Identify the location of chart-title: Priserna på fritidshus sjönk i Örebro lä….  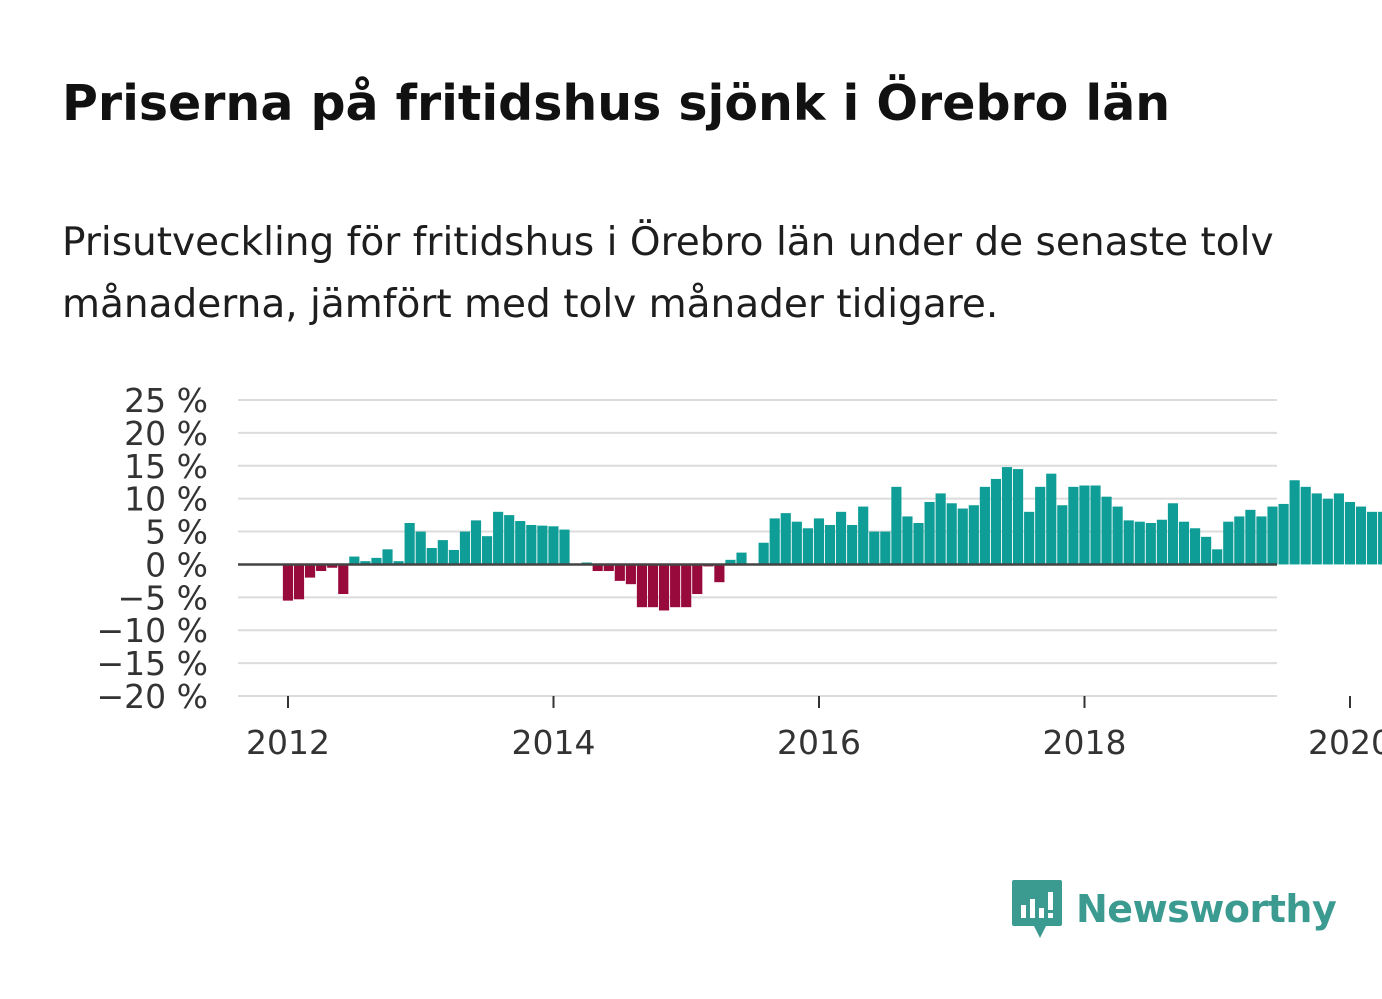
(616, 103).